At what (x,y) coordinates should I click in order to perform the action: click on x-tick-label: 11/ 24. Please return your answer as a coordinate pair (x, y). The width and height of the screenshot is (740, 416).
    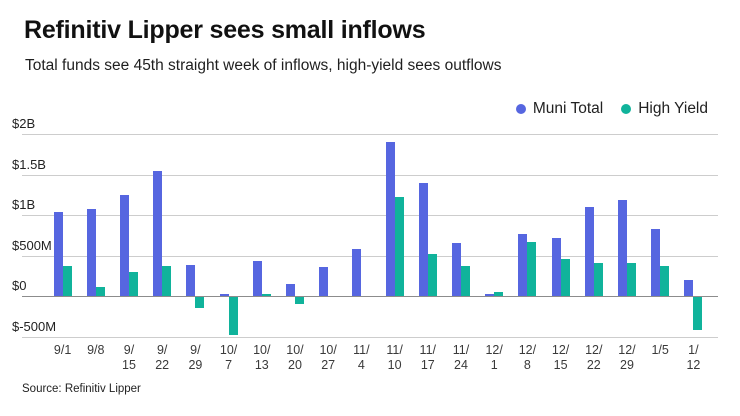
    Looking at the image, I should click on (461, 357).